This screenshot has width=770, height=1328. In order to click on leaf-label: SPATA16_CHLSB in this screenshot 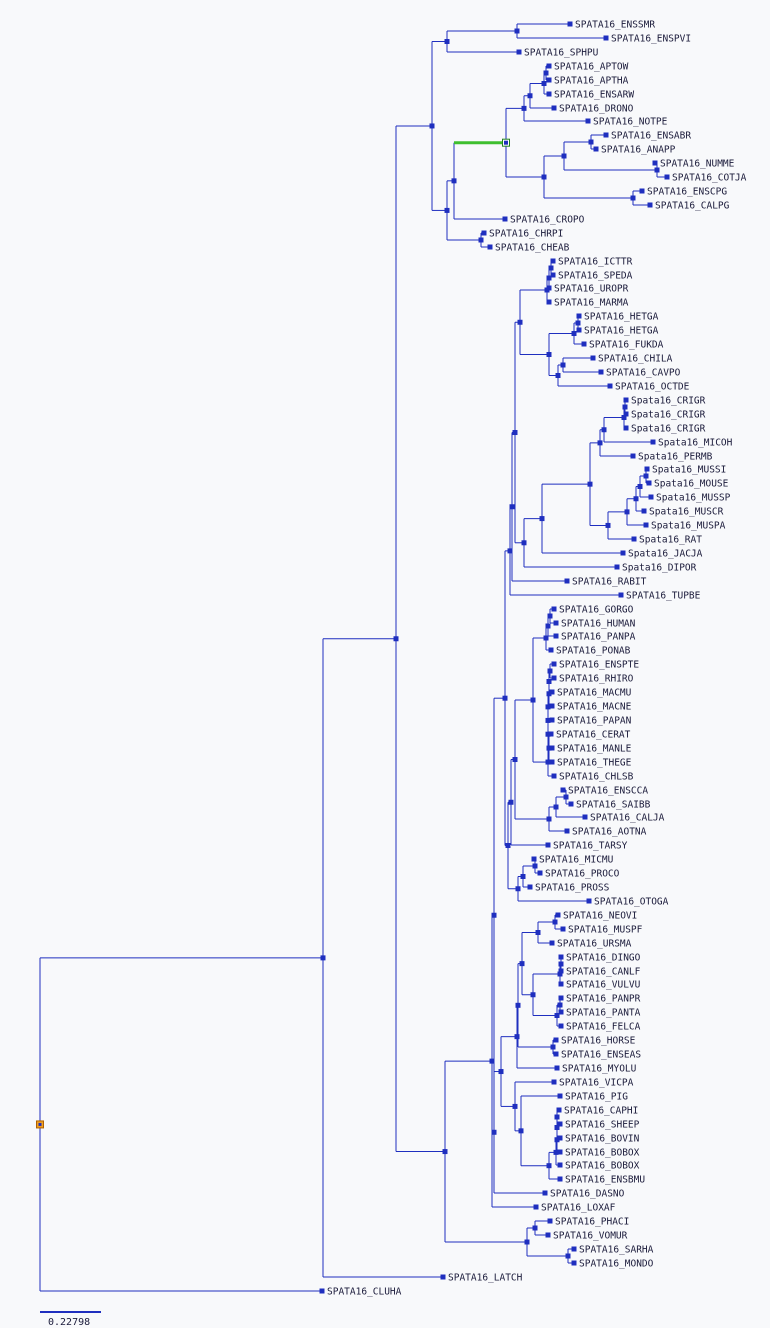, I will do `click(596, 777)`.